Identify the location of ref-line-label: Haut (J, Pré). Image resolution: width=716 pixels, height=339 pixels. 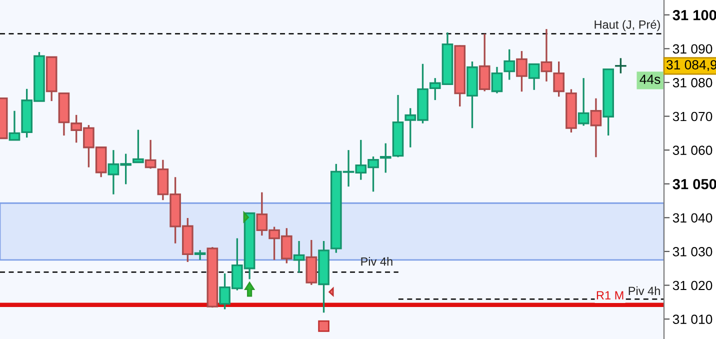
(627, 26).